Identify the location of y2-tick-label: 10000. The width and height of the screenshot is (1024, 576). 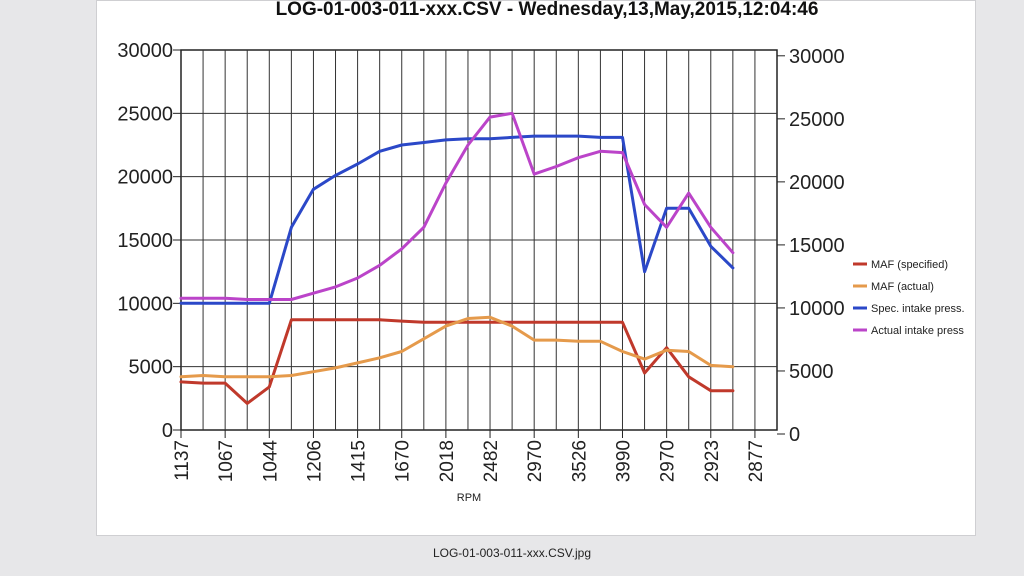
(817, 309).